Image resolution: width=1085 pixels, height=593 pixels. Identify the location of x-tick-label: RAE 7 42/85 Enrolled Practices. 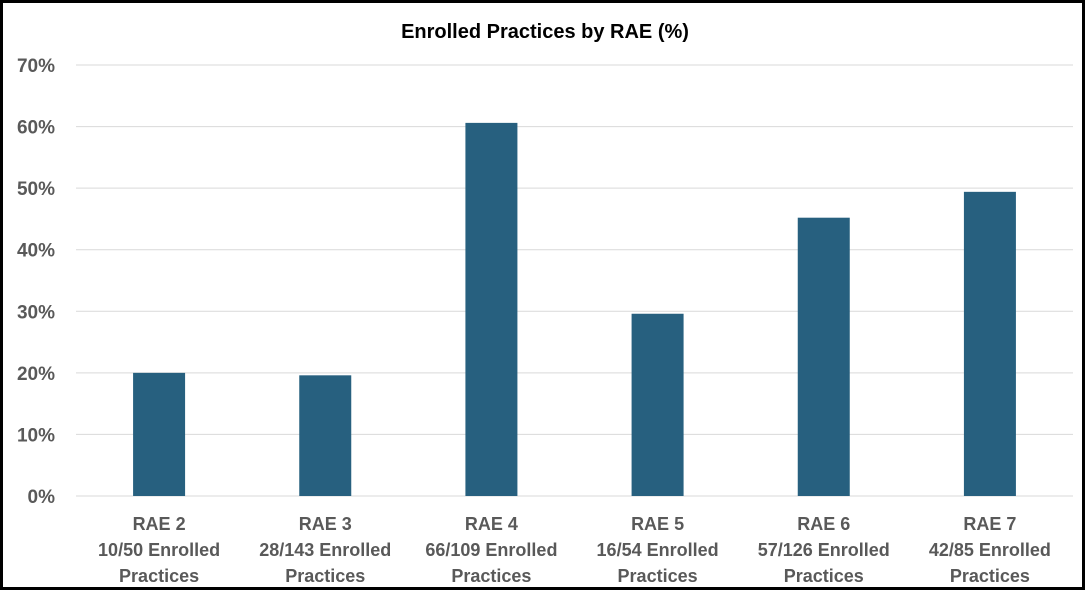
(990, 550).